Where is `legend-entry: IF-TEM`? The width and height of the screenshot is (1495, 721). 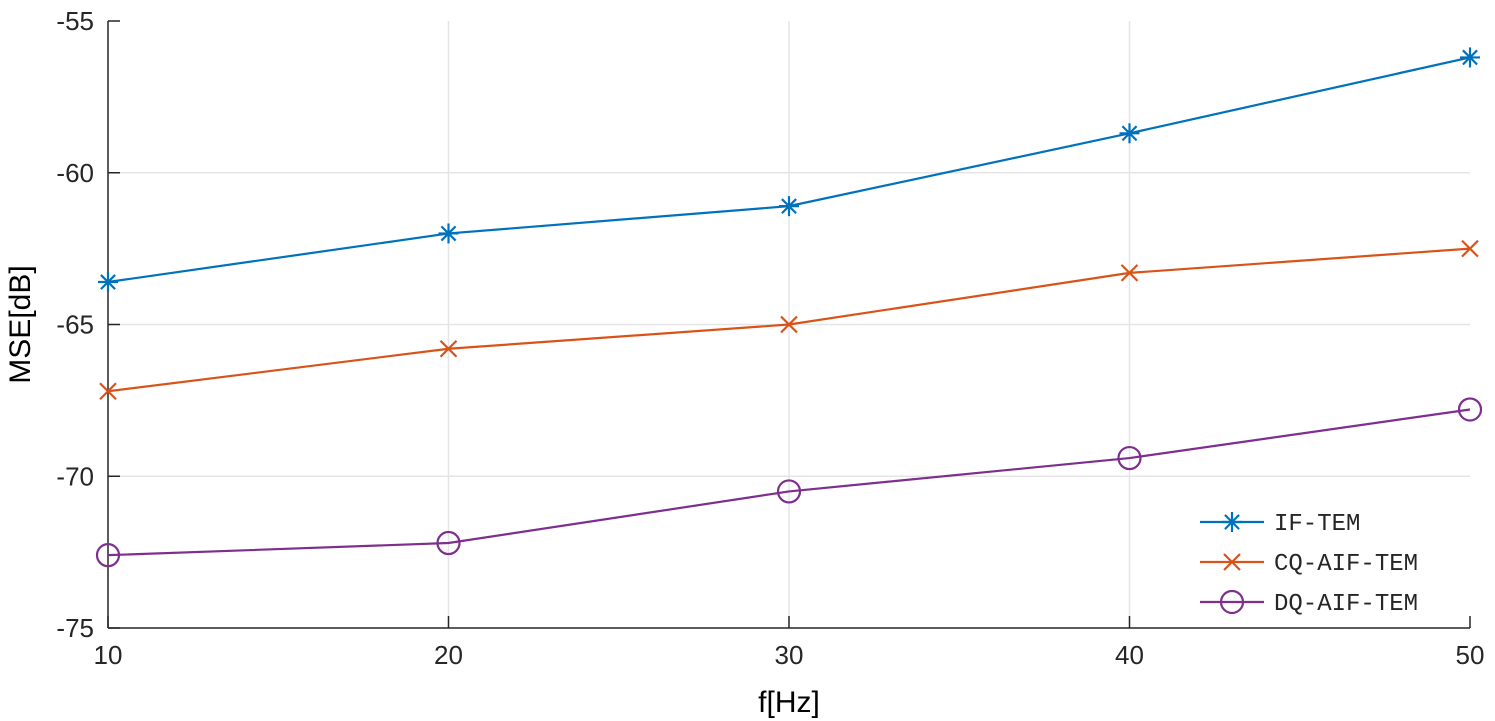
legend-entry: IF-TEM is located at coordinates (1280, 524).